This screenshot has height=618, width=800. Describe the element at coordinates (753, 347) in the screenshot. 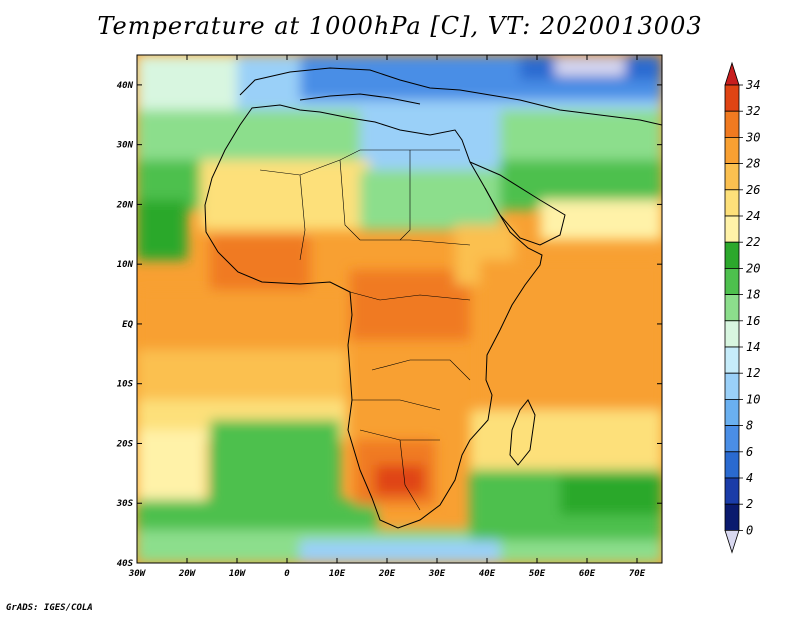

I see `colorbar-label: 14` at that location.